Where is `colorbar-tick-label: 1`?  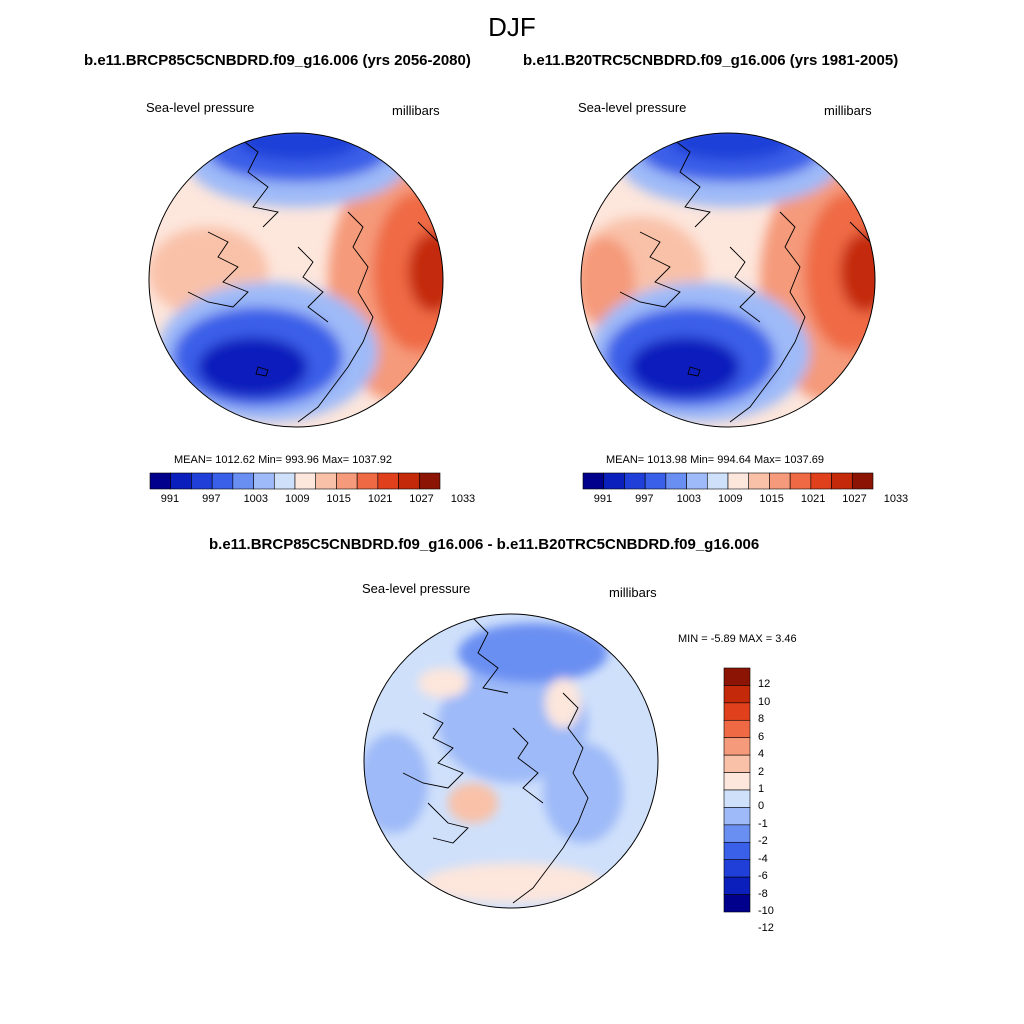
colorbar-tick-label: 1 is located at coordinates (761, 789).